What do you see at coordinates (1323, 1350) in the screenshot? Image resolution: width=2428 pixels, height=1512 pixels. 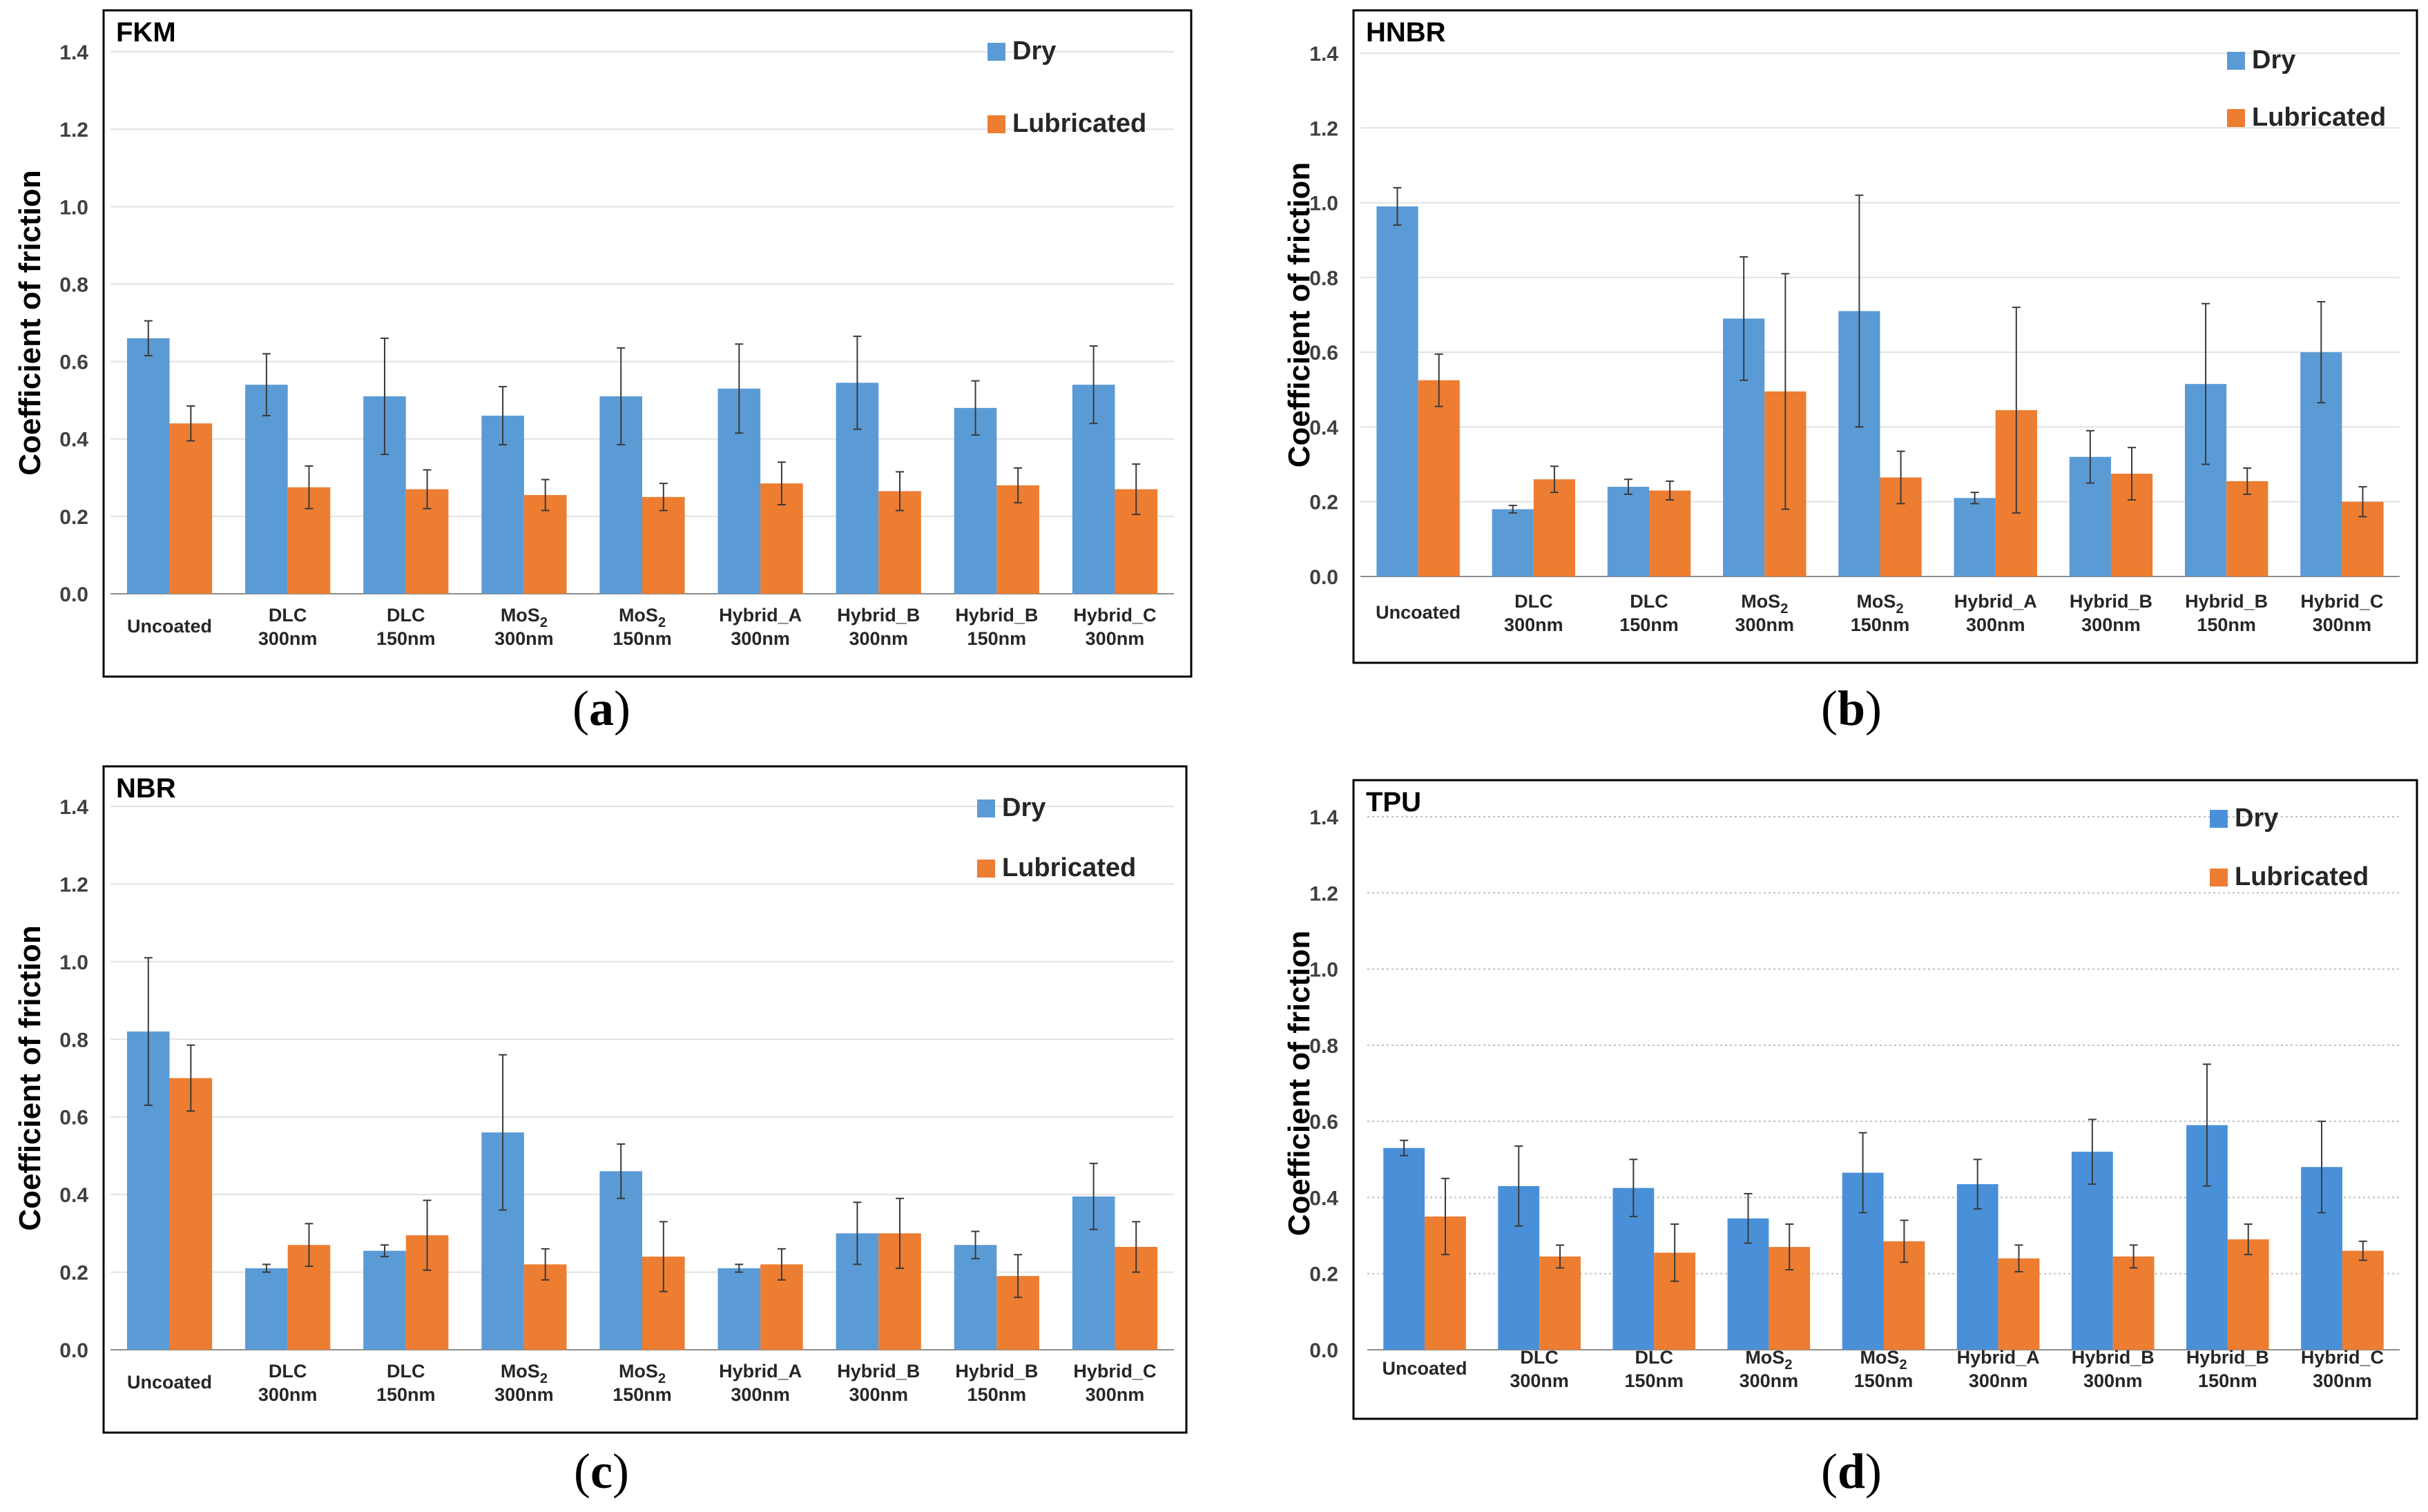 I see `y-tick-label: 0.0` at bounding box center [1323, 1350].